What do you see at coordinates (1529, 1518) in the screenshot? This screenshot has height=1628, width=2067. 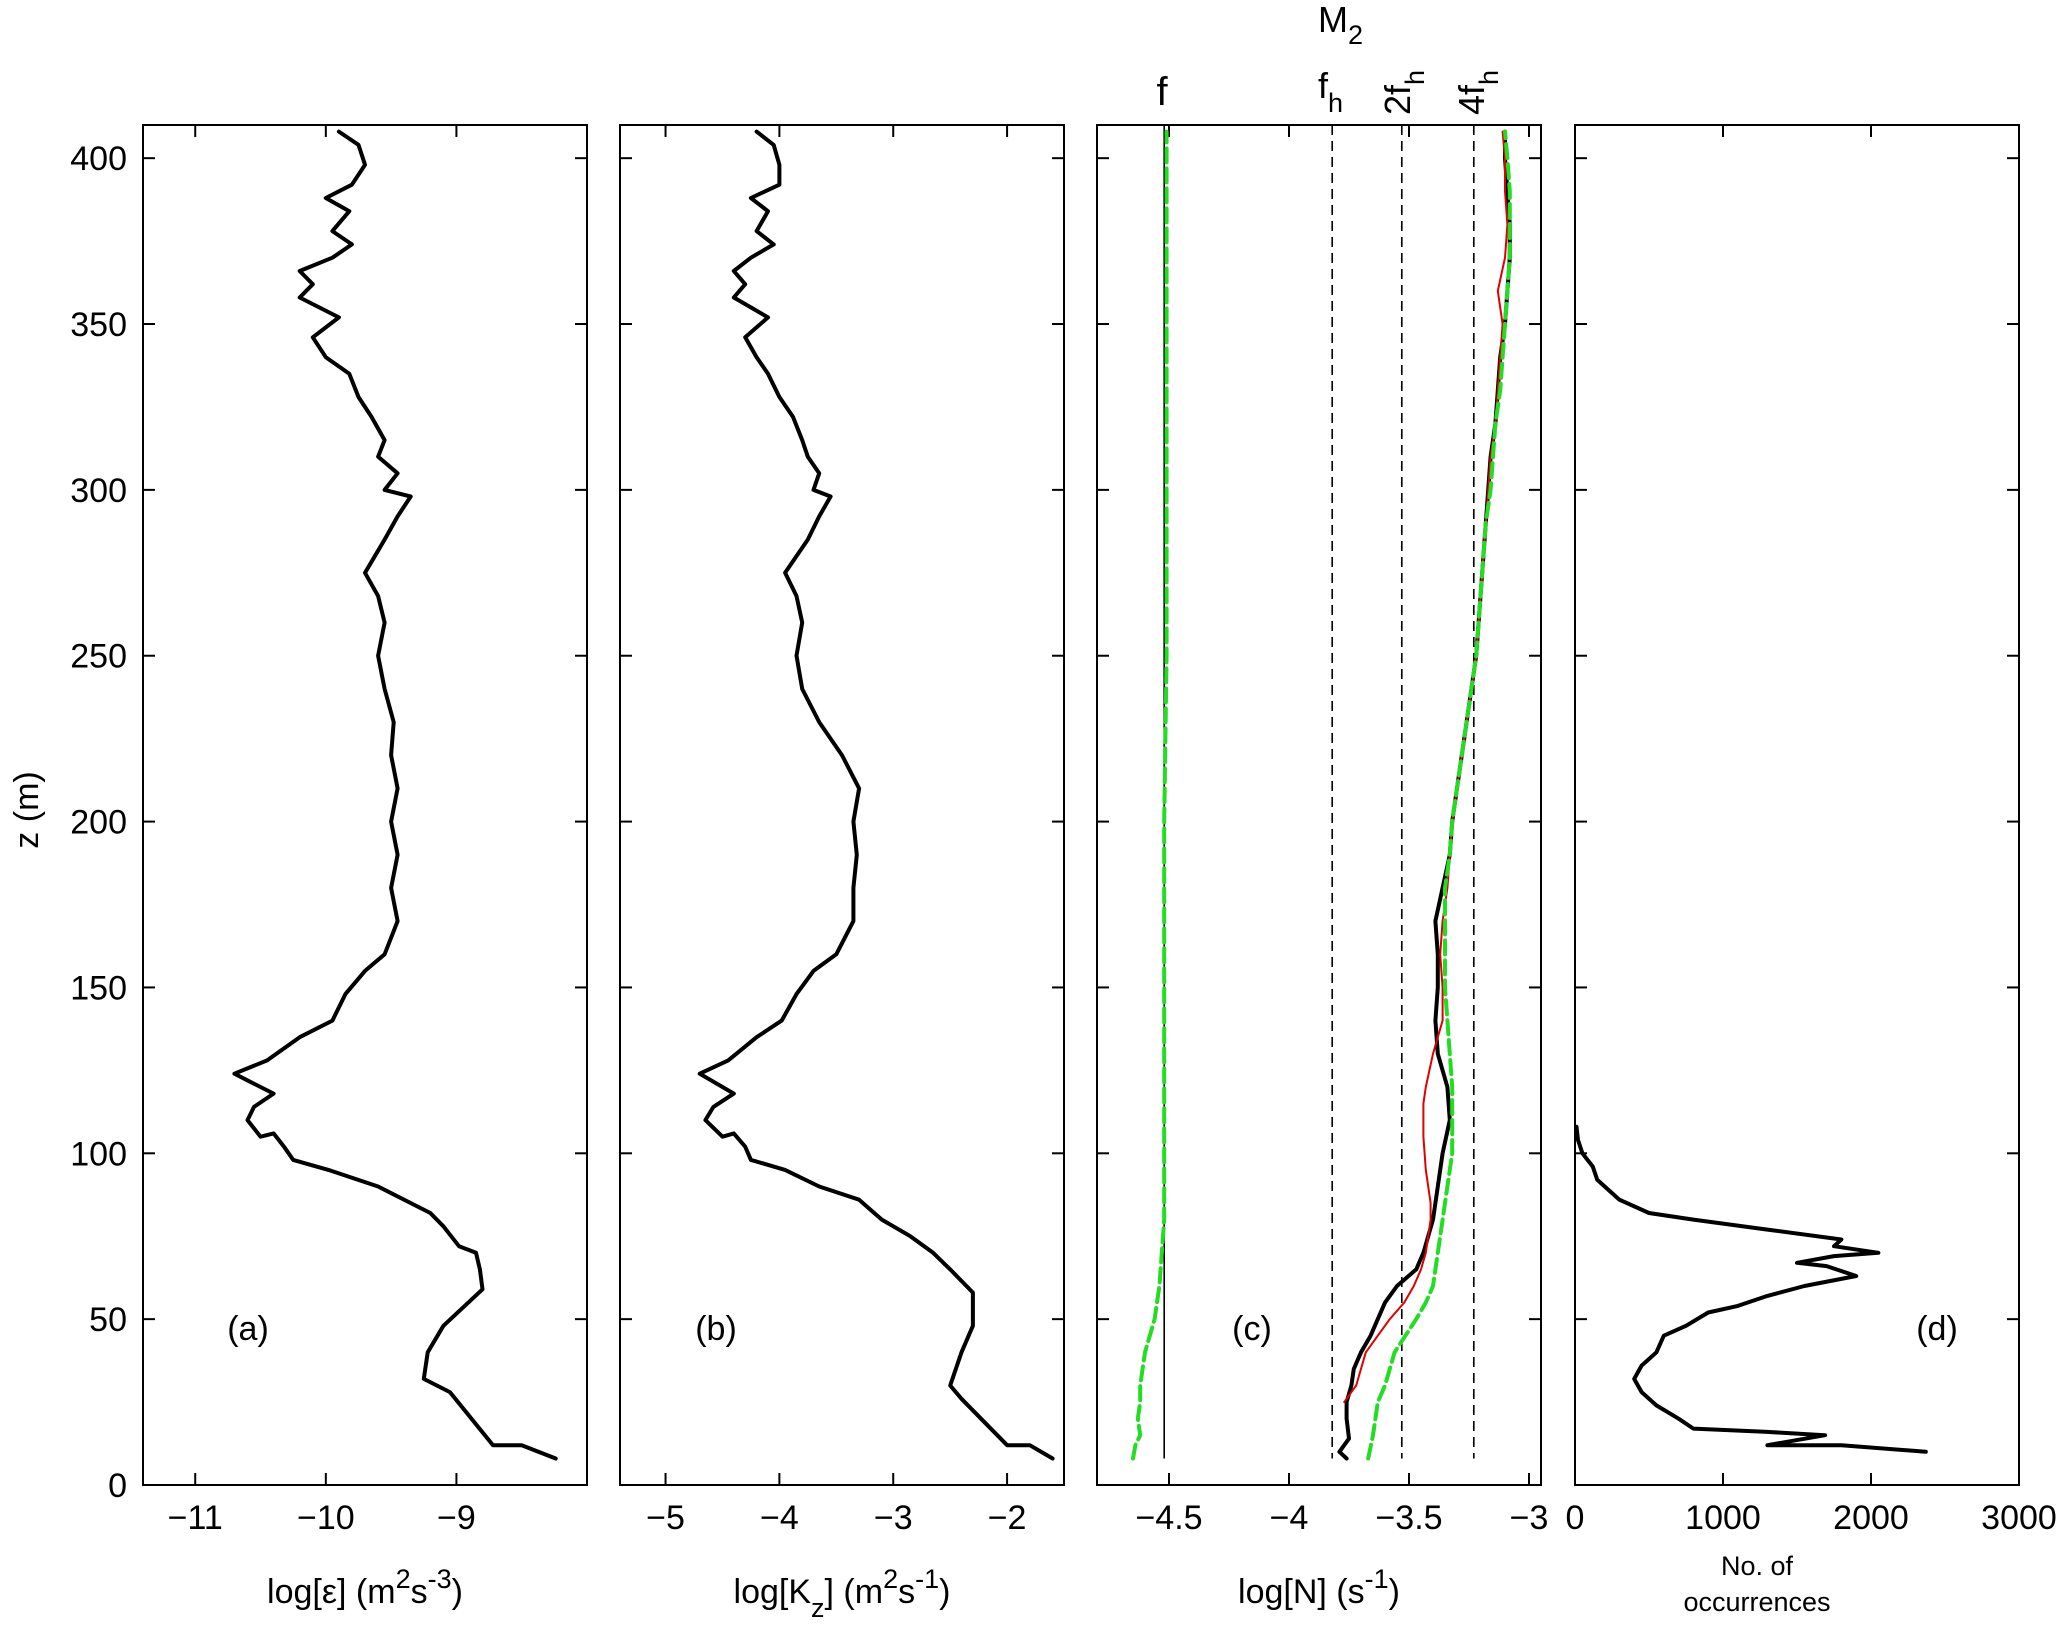 I see `panel-c-x-tick-label: −3` at bounding box center [1529, 1518].